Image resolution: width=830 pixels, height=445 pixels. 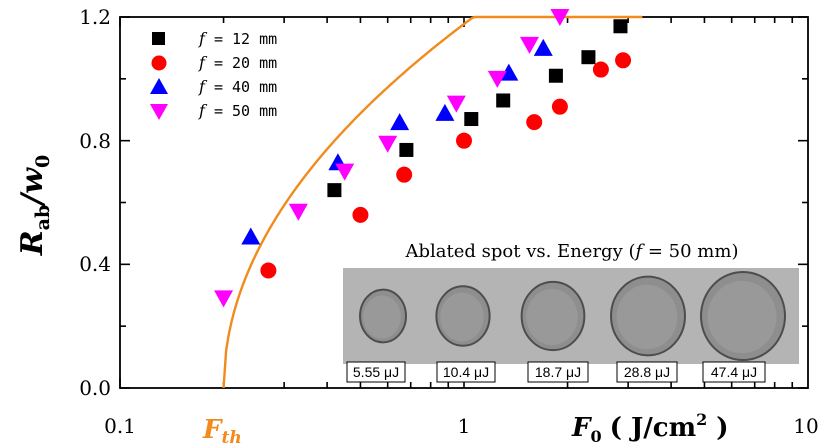 I want to click on inset-label-4: 47.4 μJ, so click(x=734, y=372).